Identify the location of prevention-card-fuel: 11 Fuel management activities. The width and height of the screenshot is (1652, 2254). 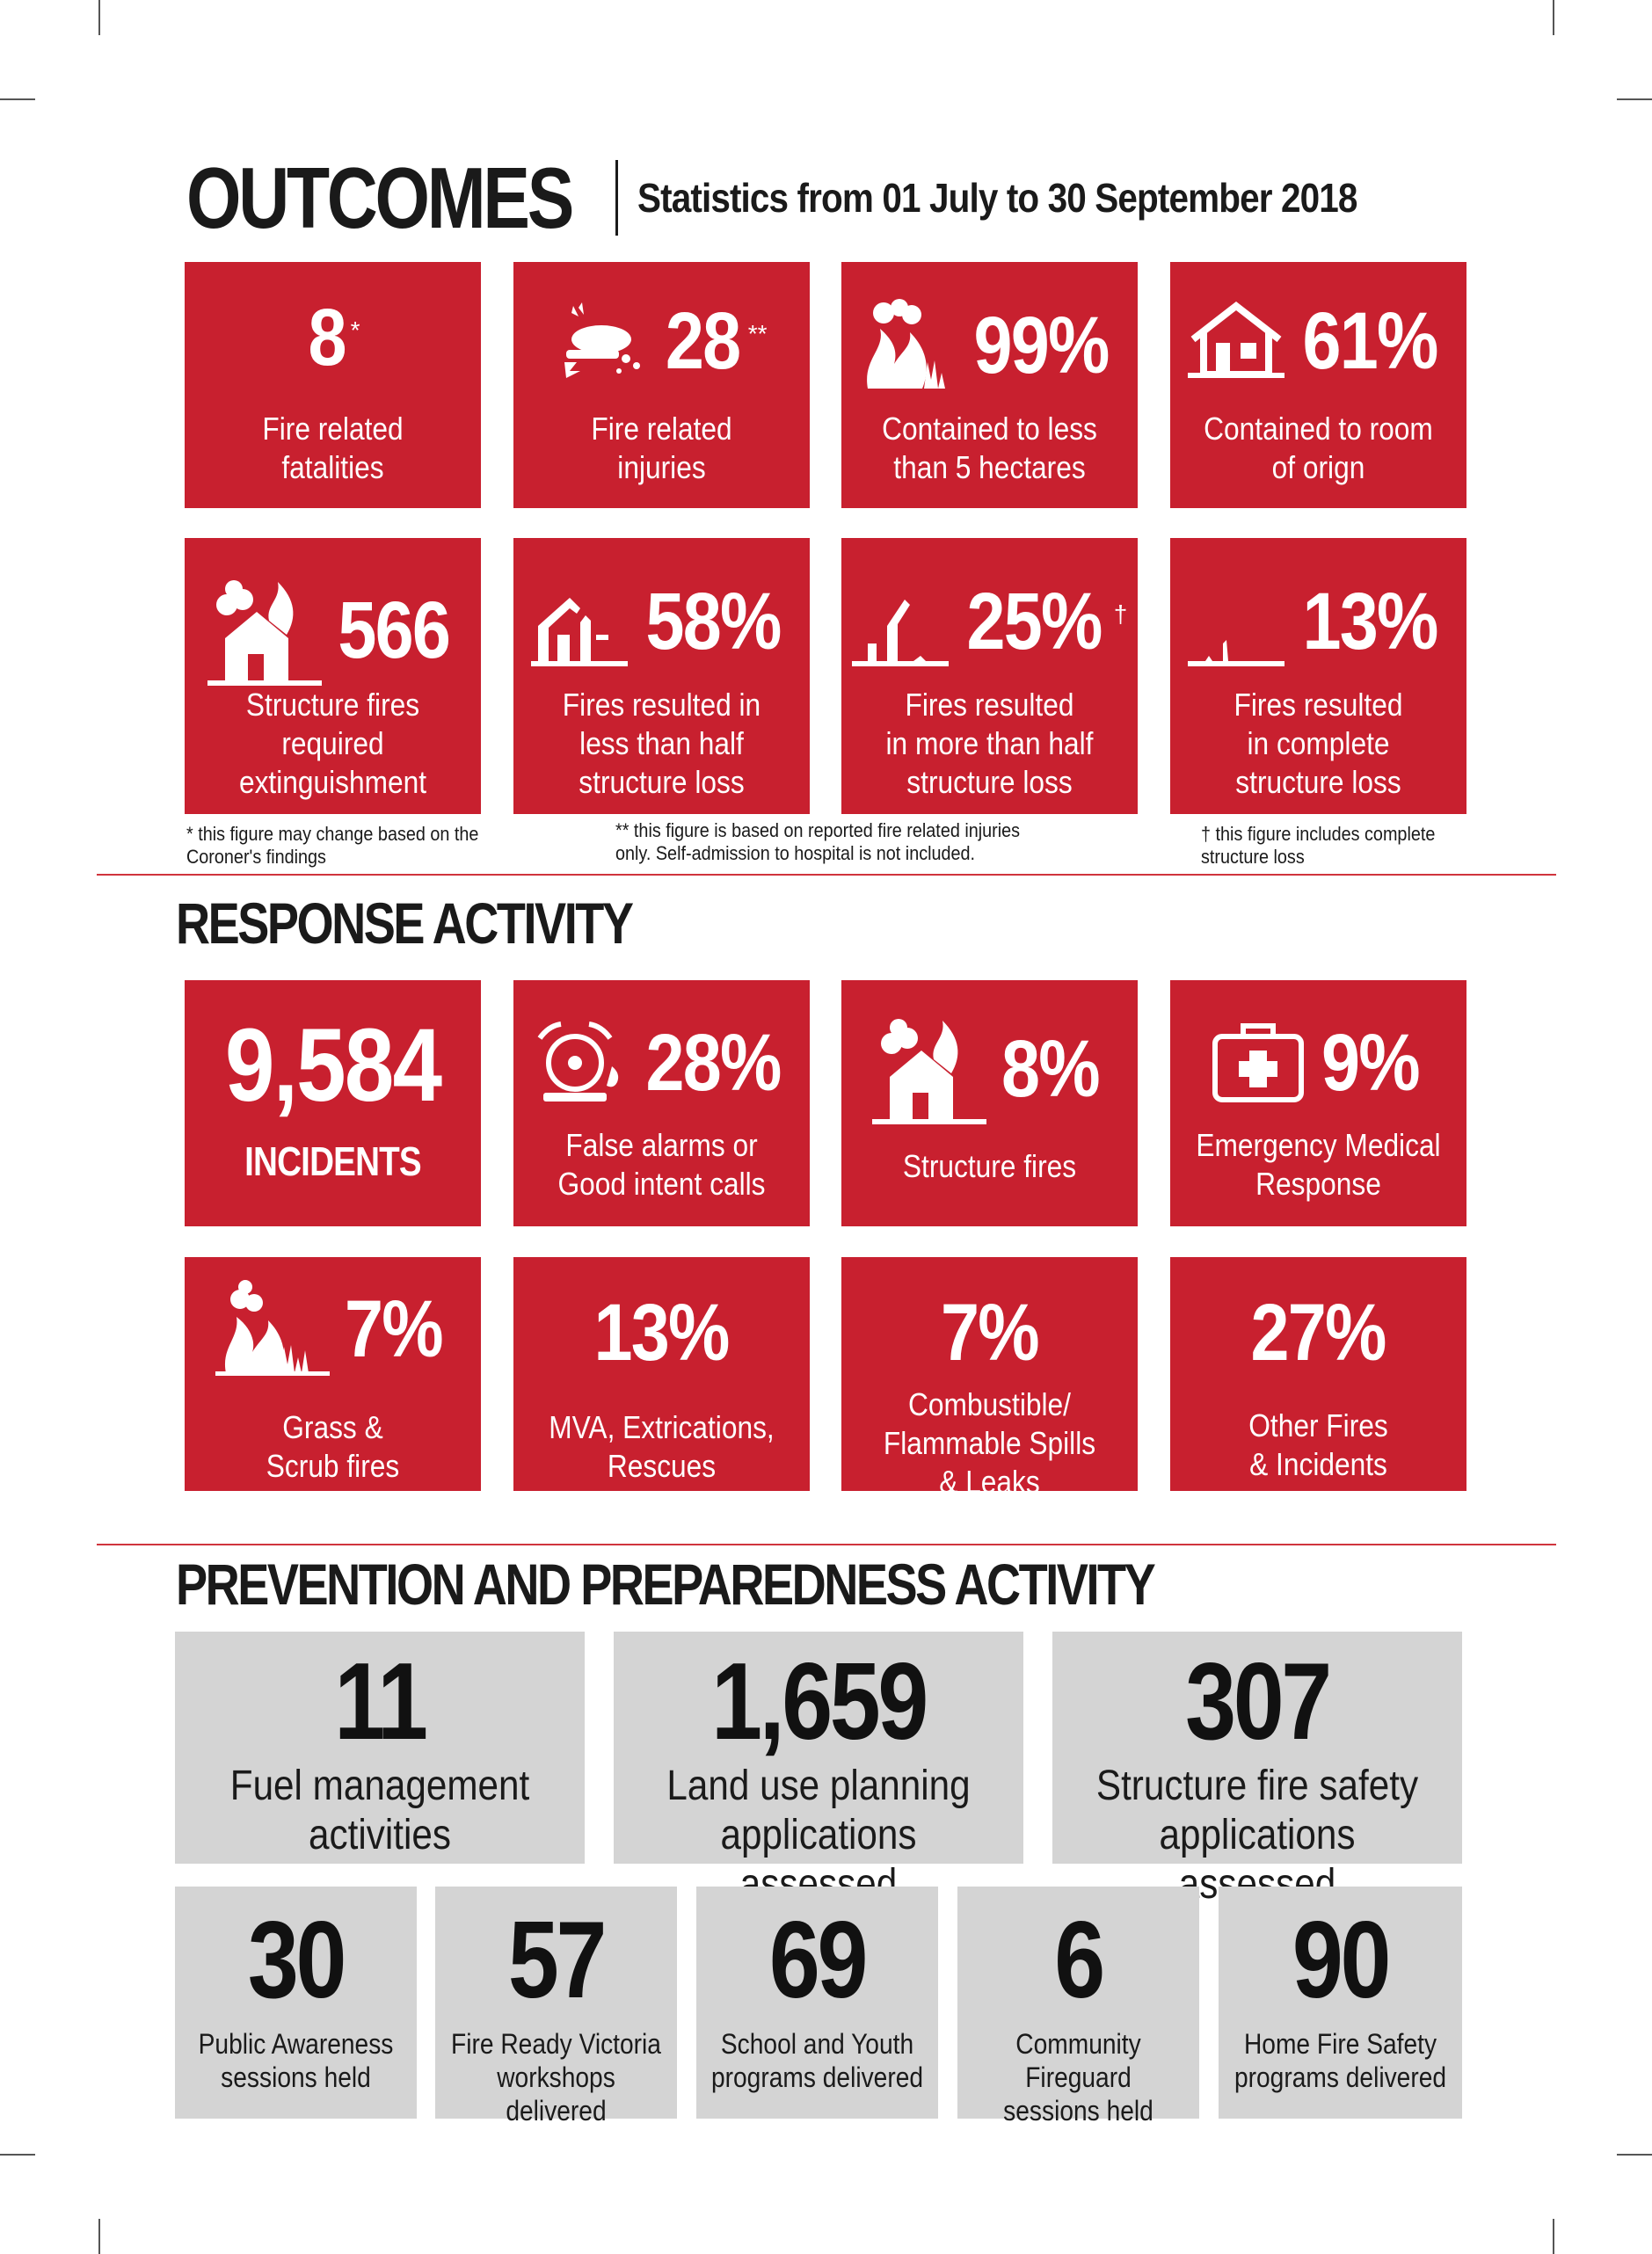
(380, 1748).